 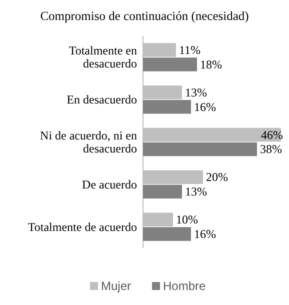 I want to click on y-tick-label: En desacuerdo, so click(x=101, y=99).